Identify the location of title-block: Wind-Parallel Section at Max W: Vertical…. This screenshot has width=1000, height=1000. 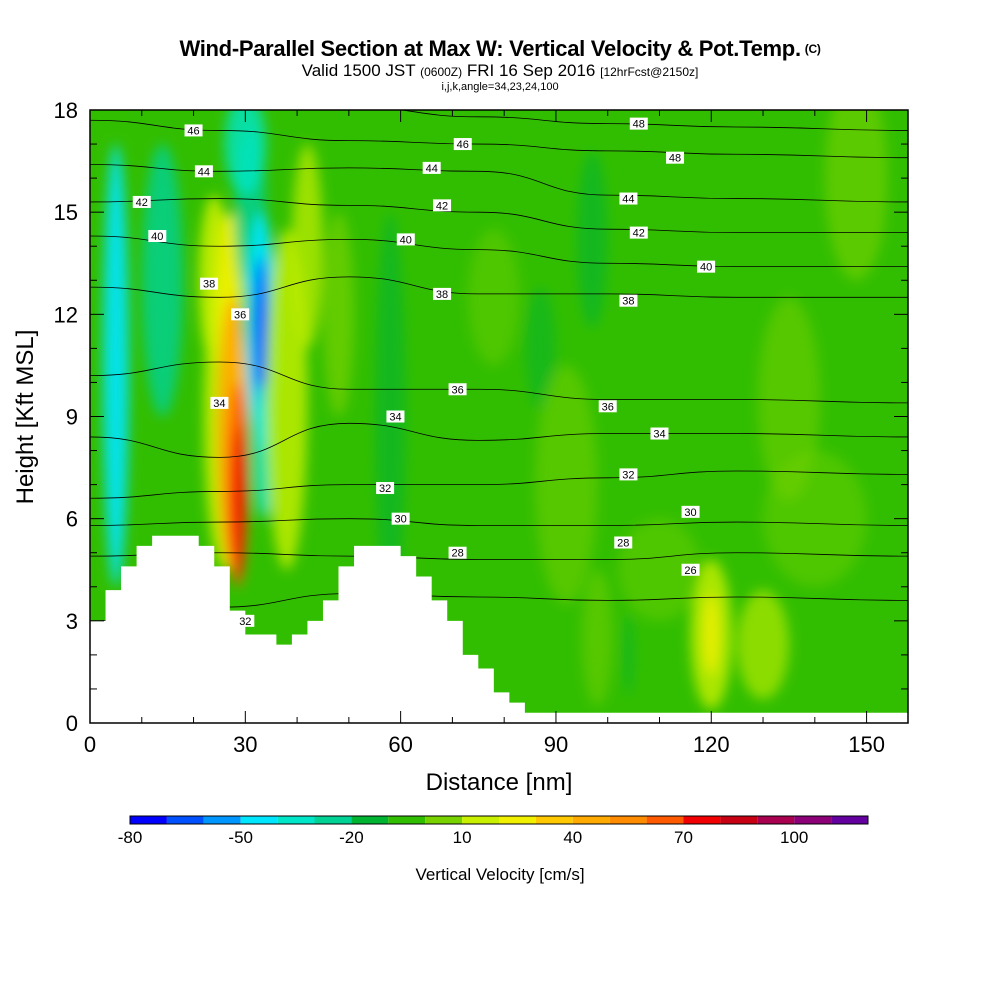
(500, 64).